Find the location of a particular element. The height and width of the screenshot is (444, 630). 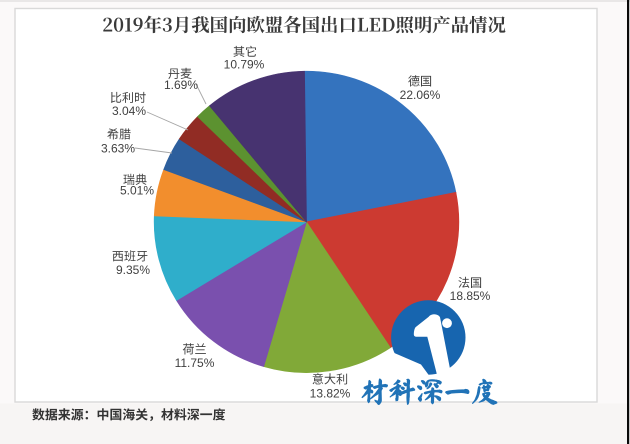

svg-text: 11.75% is located at coordinates (195, 363).